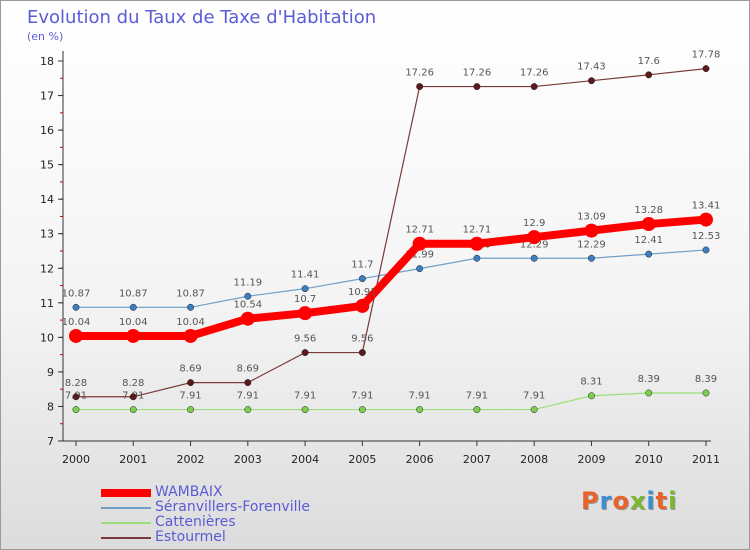 This screenshot has height=550, width=750. What do you see at coordinates (47, 130) in the screenshot?
I see `y-tick-label: 16` at bounding box center [47, 130].